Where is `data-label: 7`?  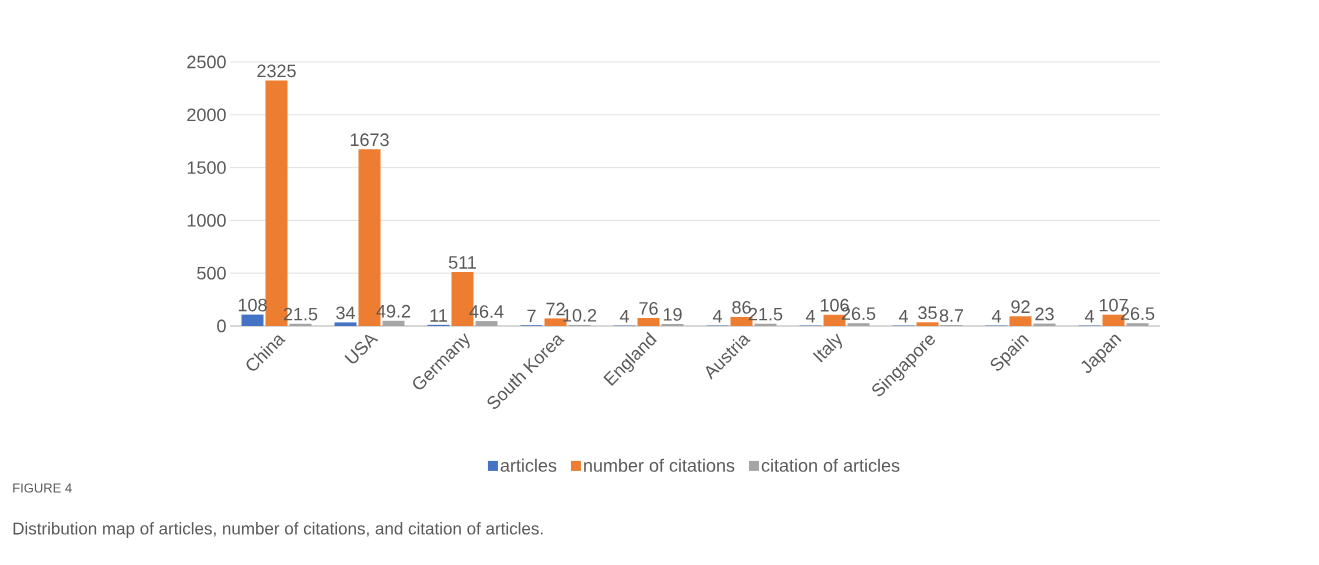
data-label: 7 is located at coordinates (531, 316).